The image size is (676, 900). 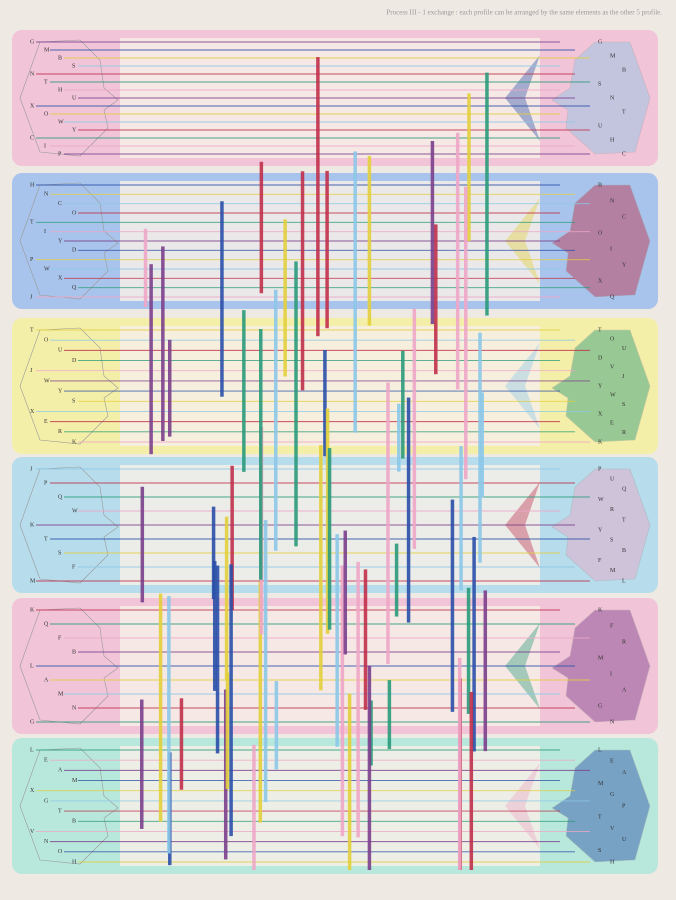 What do you see at coordinates (32, 666) in the screenshot?
I see `left-letter: L` at bounding box center [32, 666].